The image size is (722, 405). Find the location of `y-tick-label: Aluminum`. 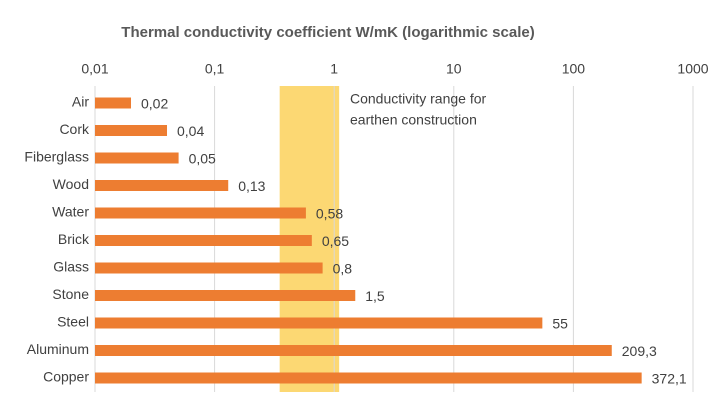

y-tick-label: Aluminum is located at coordinates (58, 349).